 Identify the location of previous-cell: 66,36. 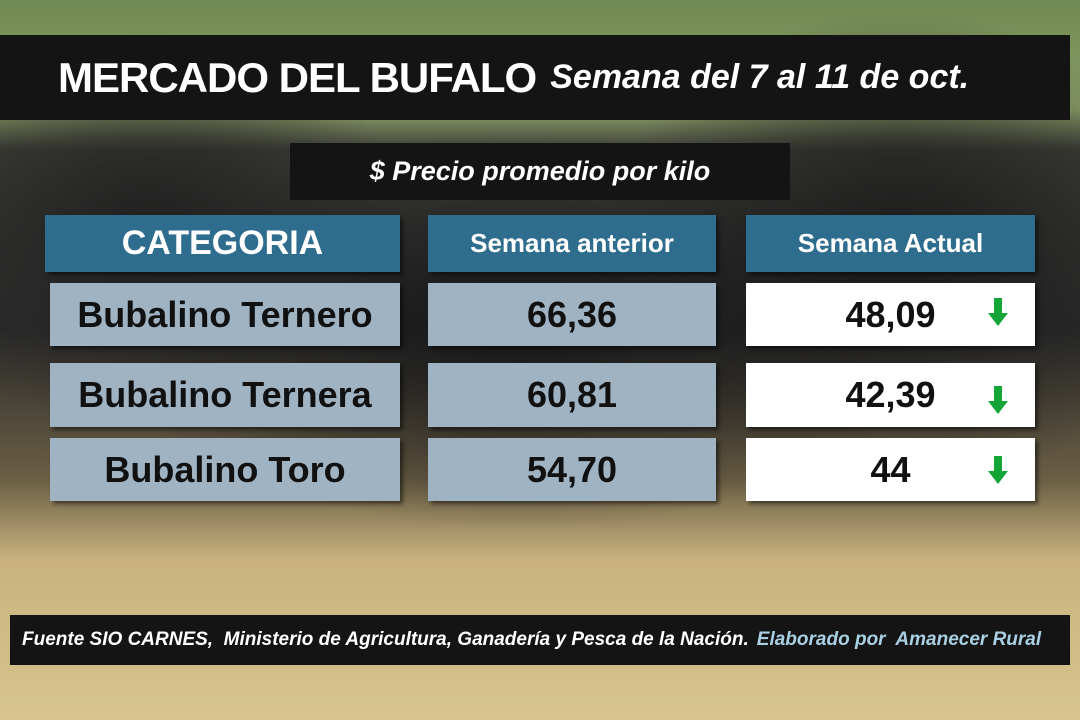
(572, 314).